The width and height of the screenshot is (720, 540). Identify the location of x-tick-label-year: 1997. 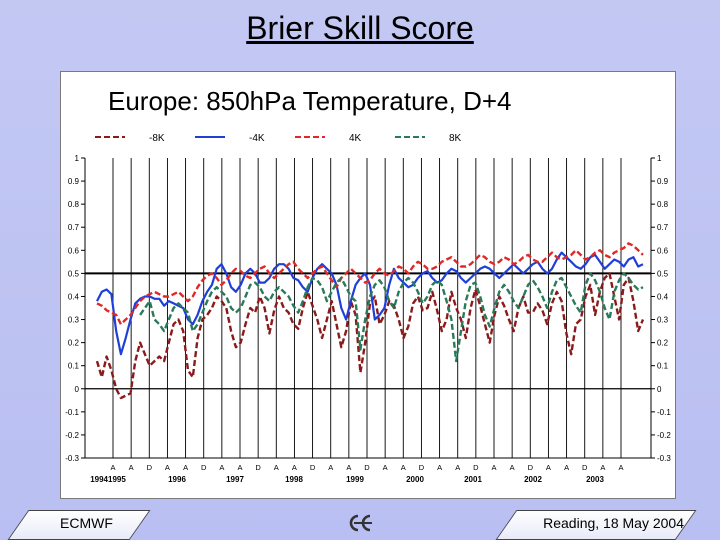
(235, 479).